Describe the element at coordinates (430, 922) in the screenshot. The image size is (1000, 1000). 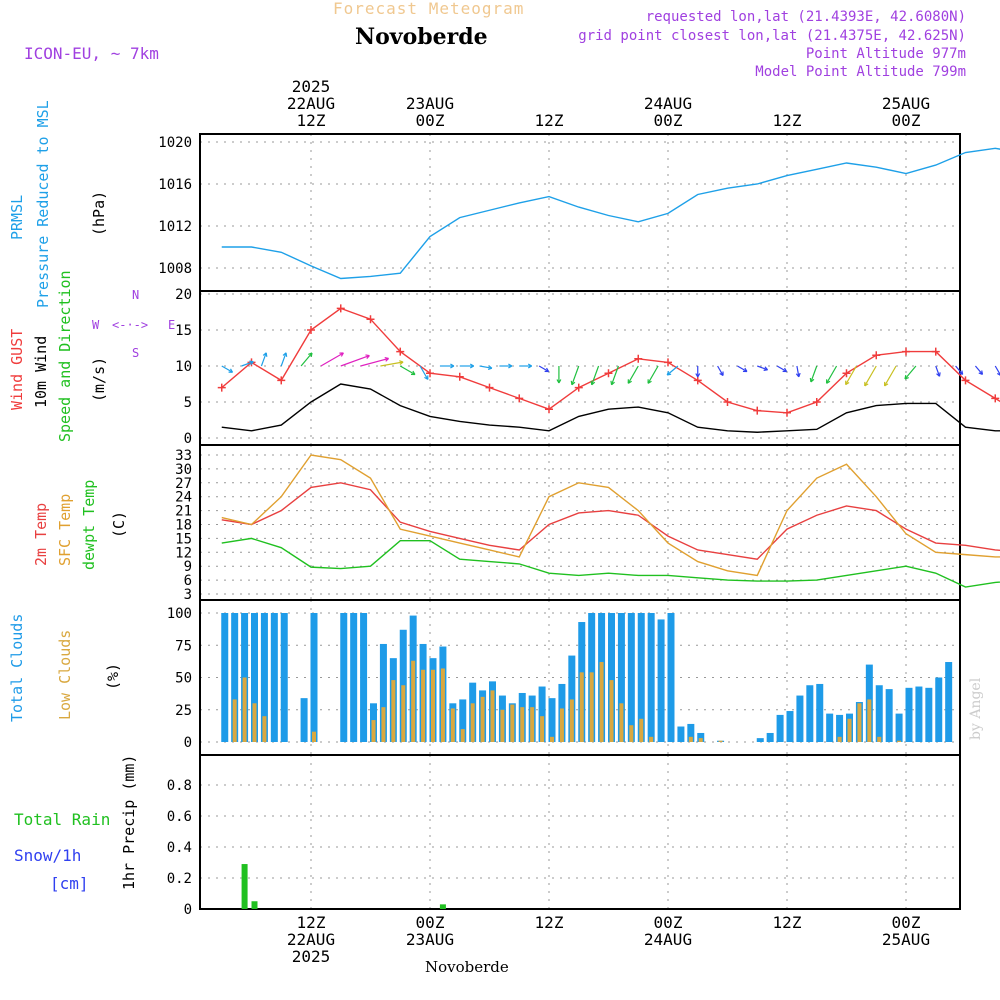
I see `bottom-axis-time: 00Z` at that location.